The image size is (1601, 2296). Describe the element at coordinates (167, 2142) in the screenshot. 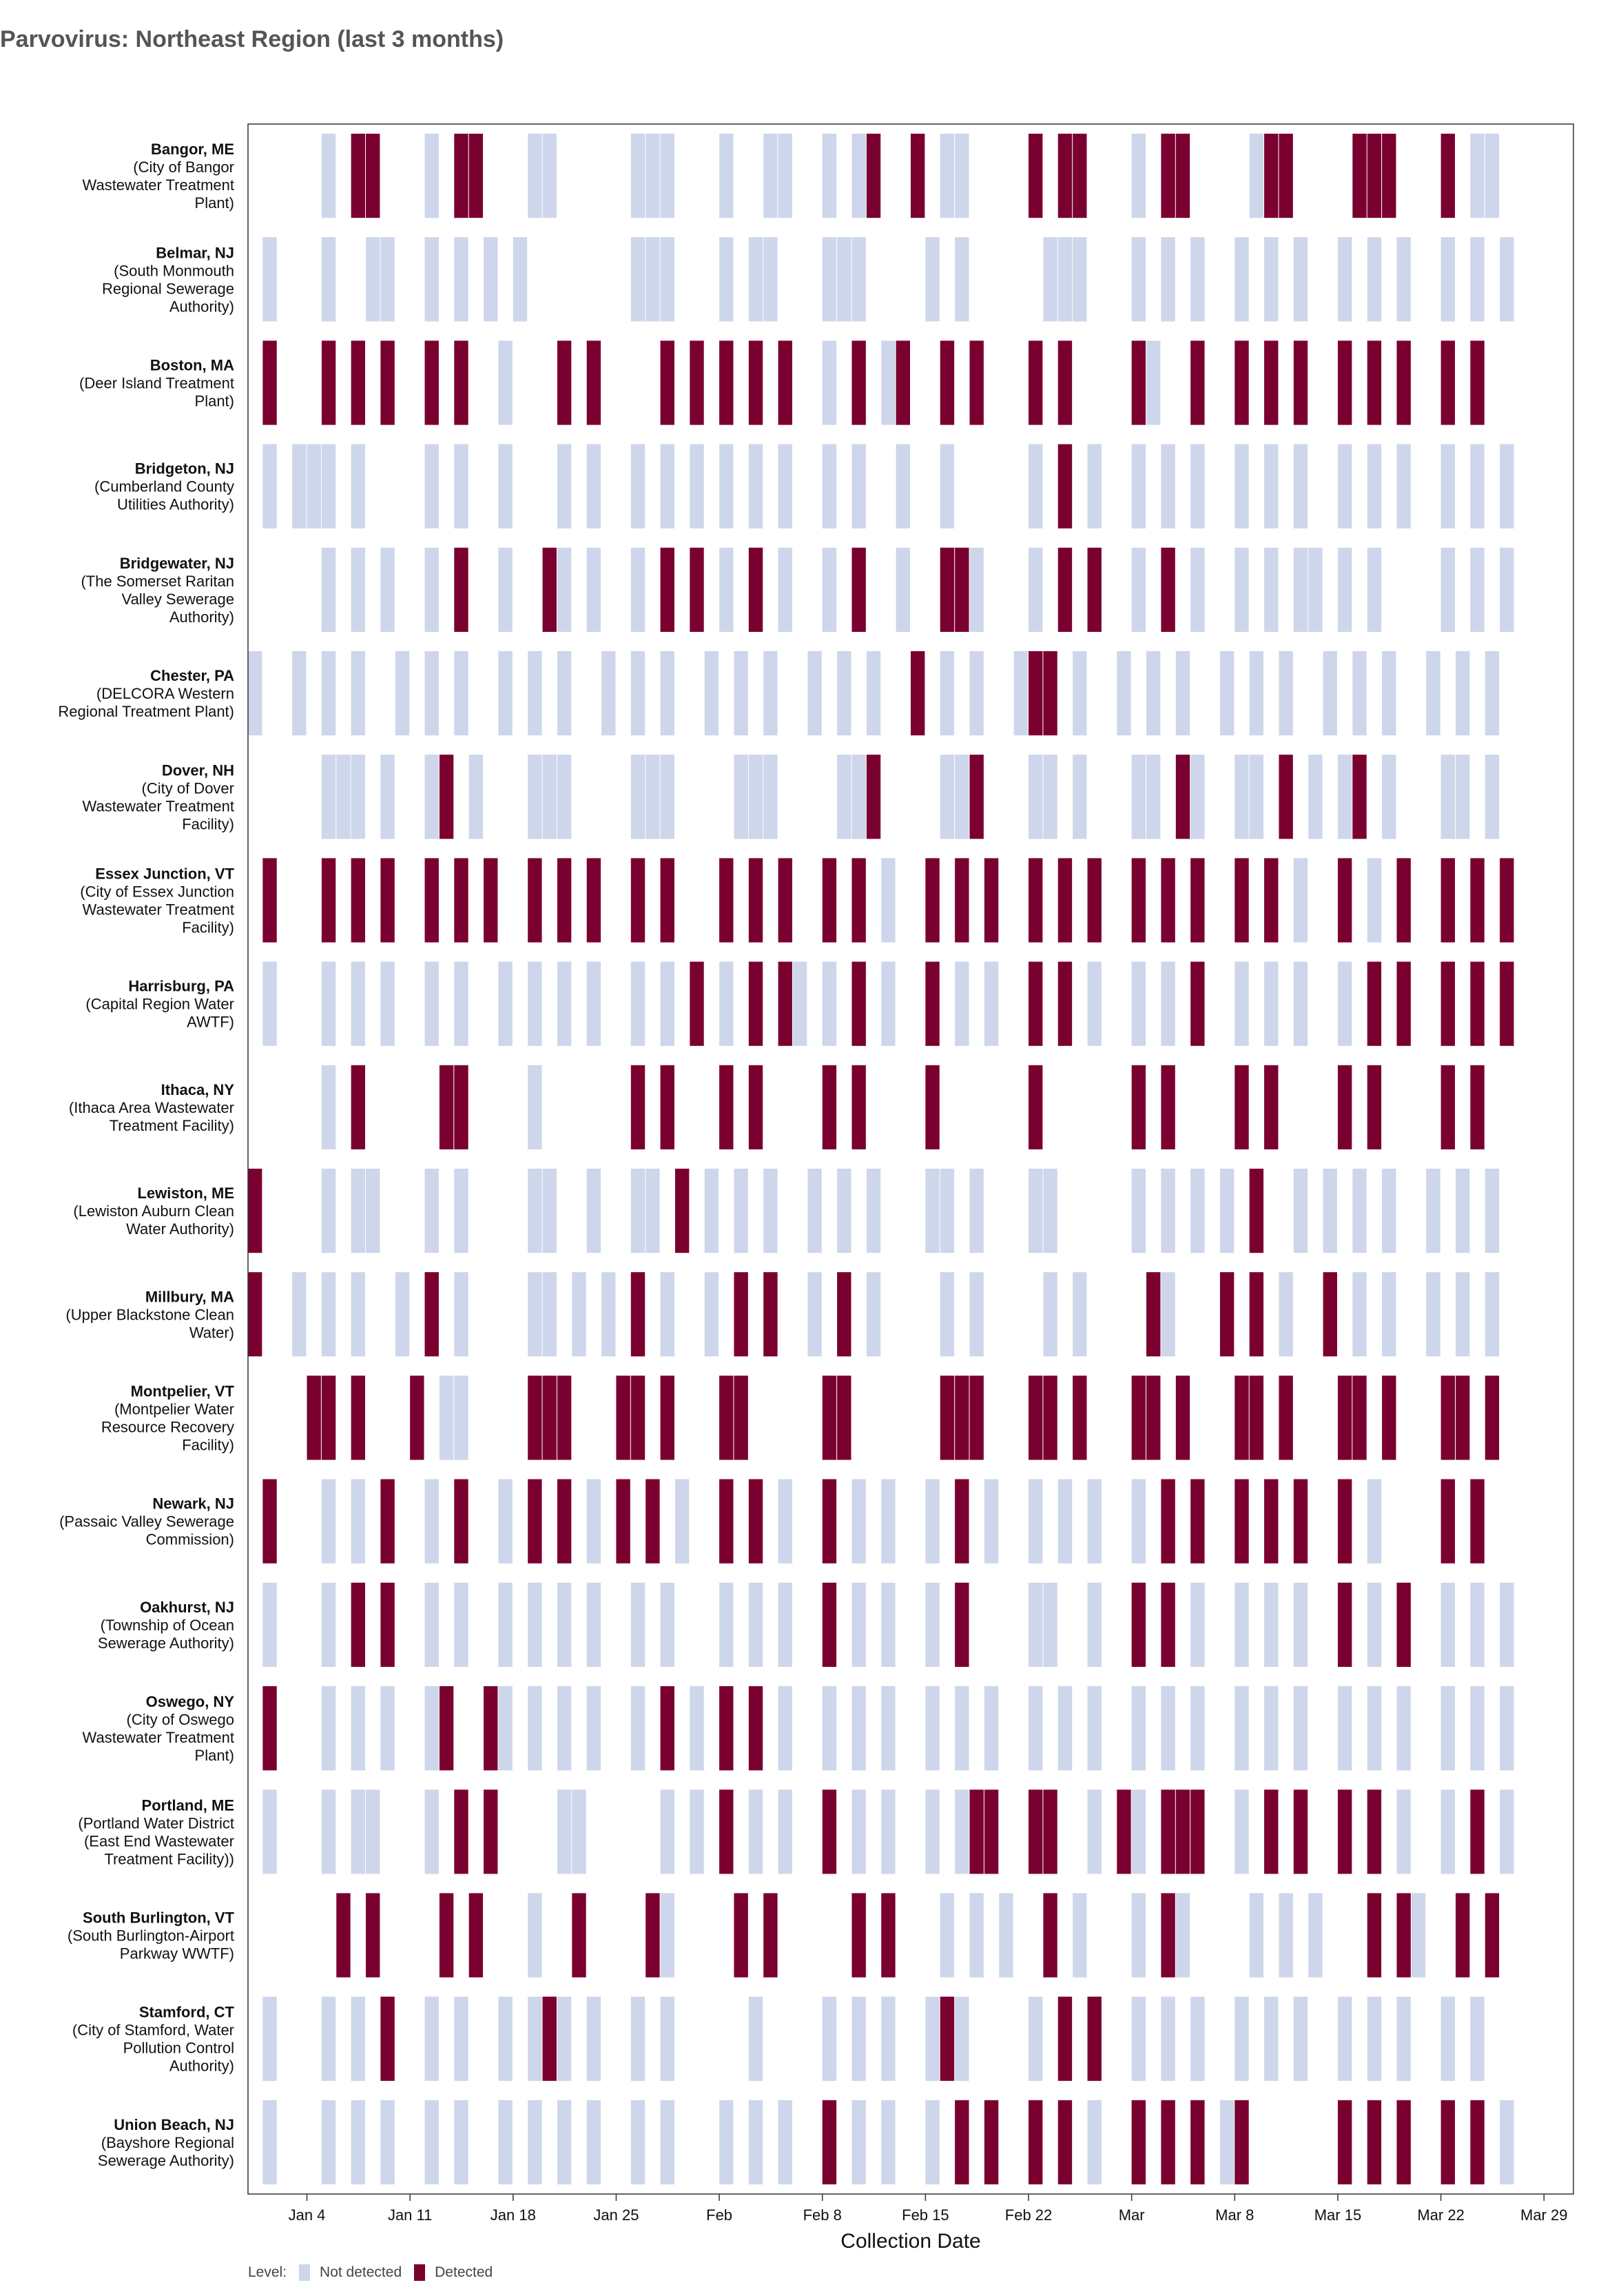

I see `site-detail-label: (Bayshore Regional` at that location.